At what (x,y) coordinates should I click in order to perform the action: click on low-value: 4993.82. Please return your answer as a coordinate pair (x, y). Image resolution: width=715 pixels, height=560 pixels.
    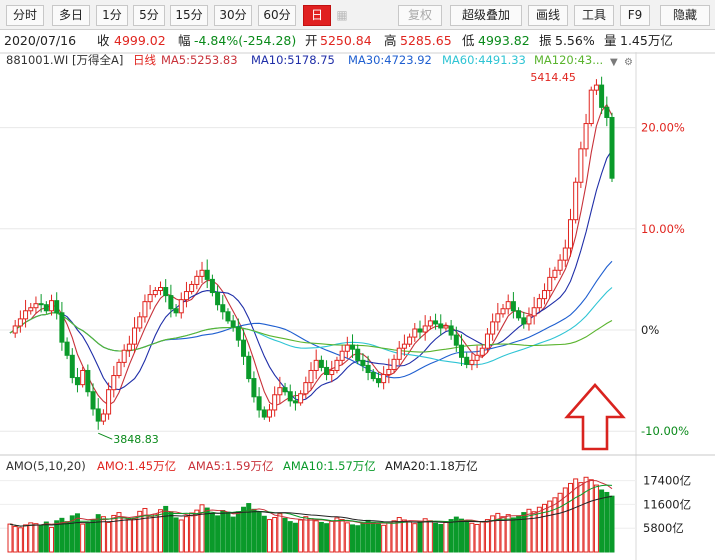
    Looking at the image, I should click on (504, 40).